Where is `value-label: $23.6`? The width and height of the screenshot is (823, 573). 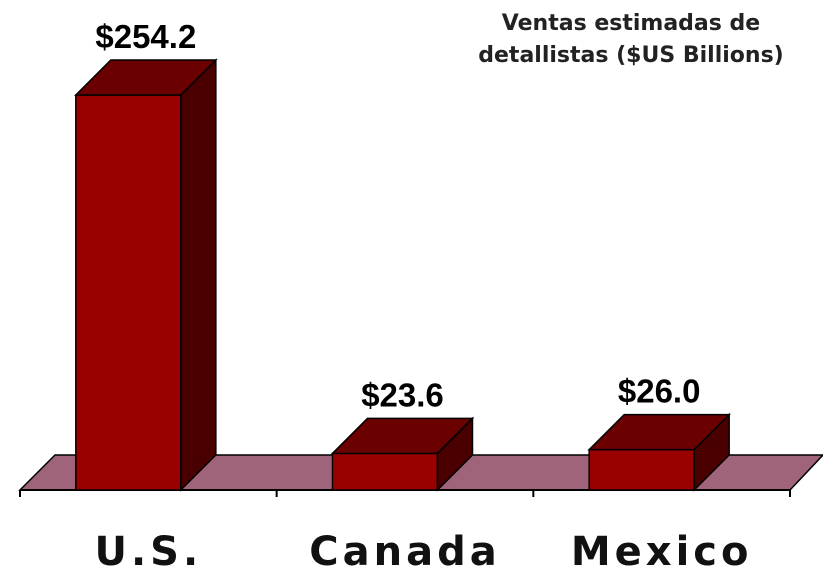 value-label: $23.6 is located at coordinates (402, 394).